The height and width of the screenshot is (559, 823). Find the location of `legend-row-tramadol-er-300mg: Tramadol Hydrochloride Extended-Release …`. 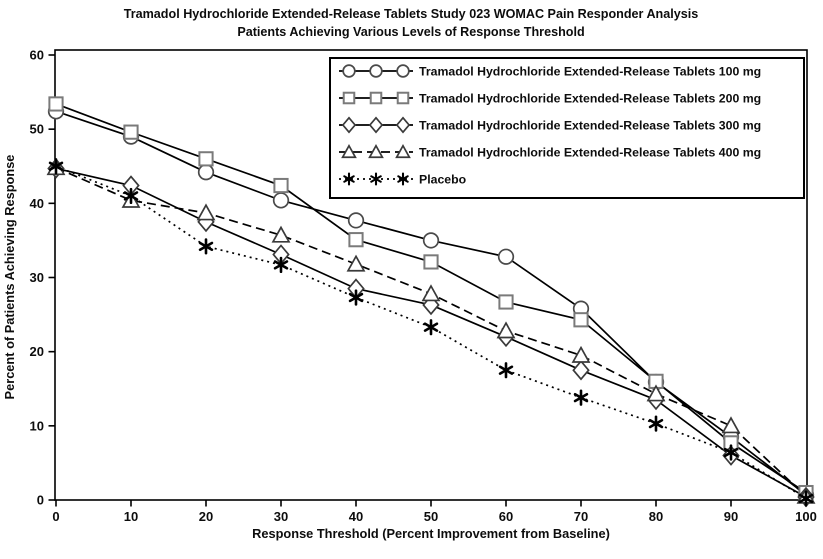

legend-row-tramadol-er-300mg: Tramadol Hydrochloride Extended-Release … is located at coordinates (550, 125).